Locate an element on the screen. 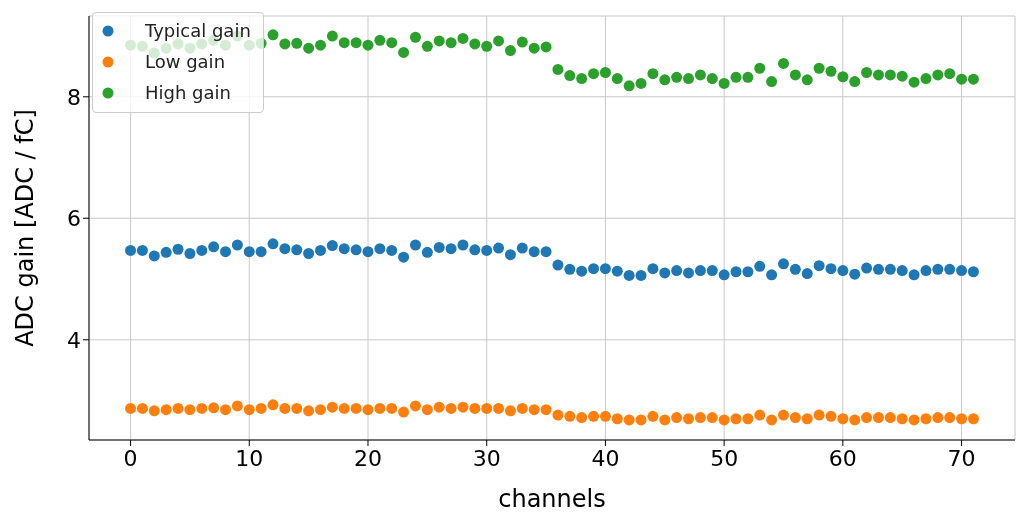 Image resolution: width=1025 pixels, height=519 pixels. y-tick-label: 6 is located at coordinates (74, 219).